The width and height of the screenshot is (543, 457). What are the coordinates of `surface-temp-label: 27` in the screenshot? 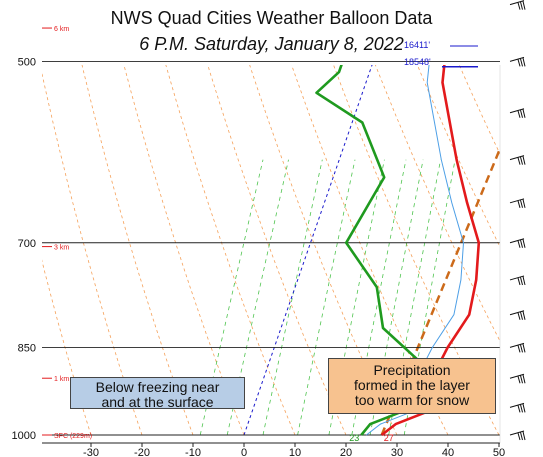 It's located at (389, 438).